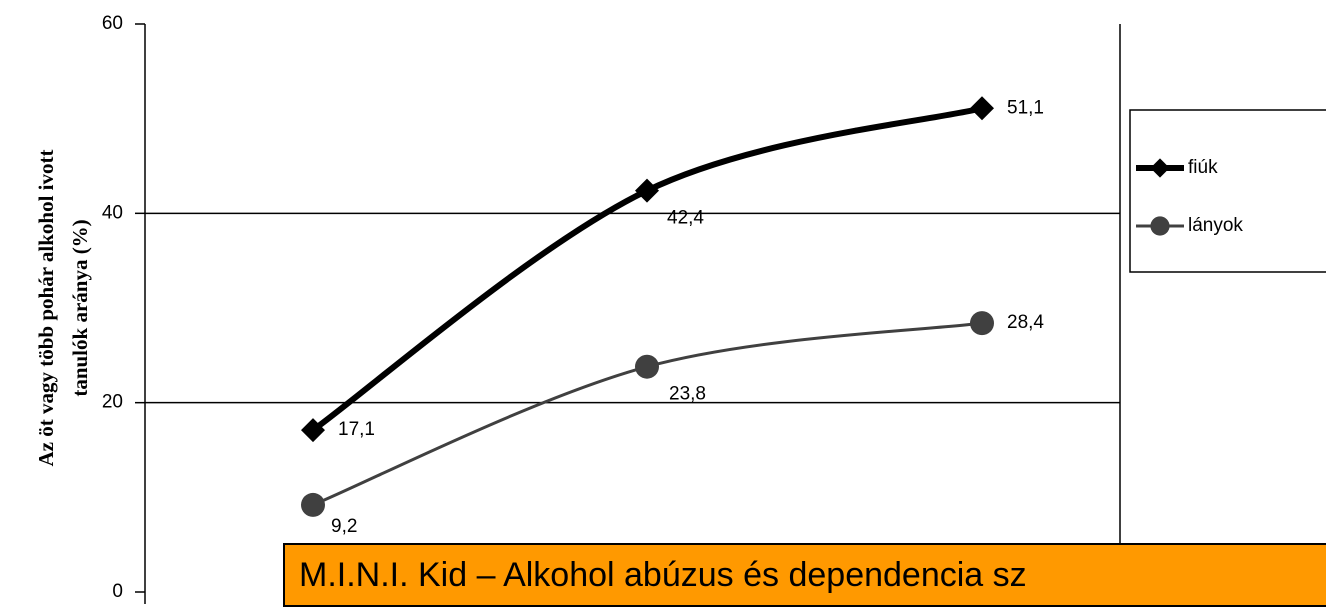 This screenshot has width=1326, height=607. I want to click on legend-label: fiúk, so click(1203, 167).